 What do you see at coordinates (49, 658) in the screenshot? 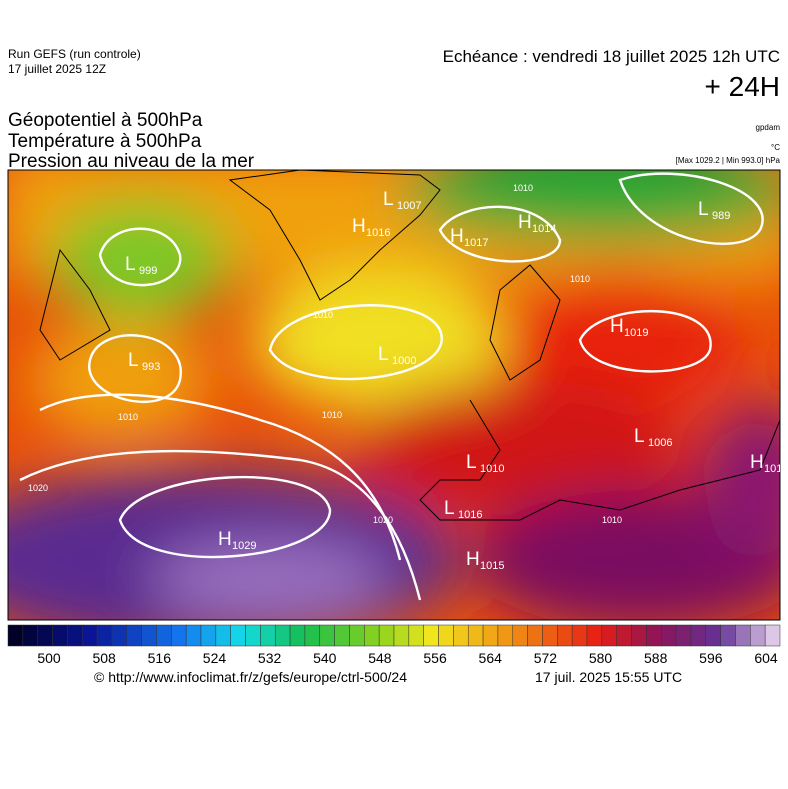
I see `colorbar-tick-label: 500` at bounding box center [49, 658].